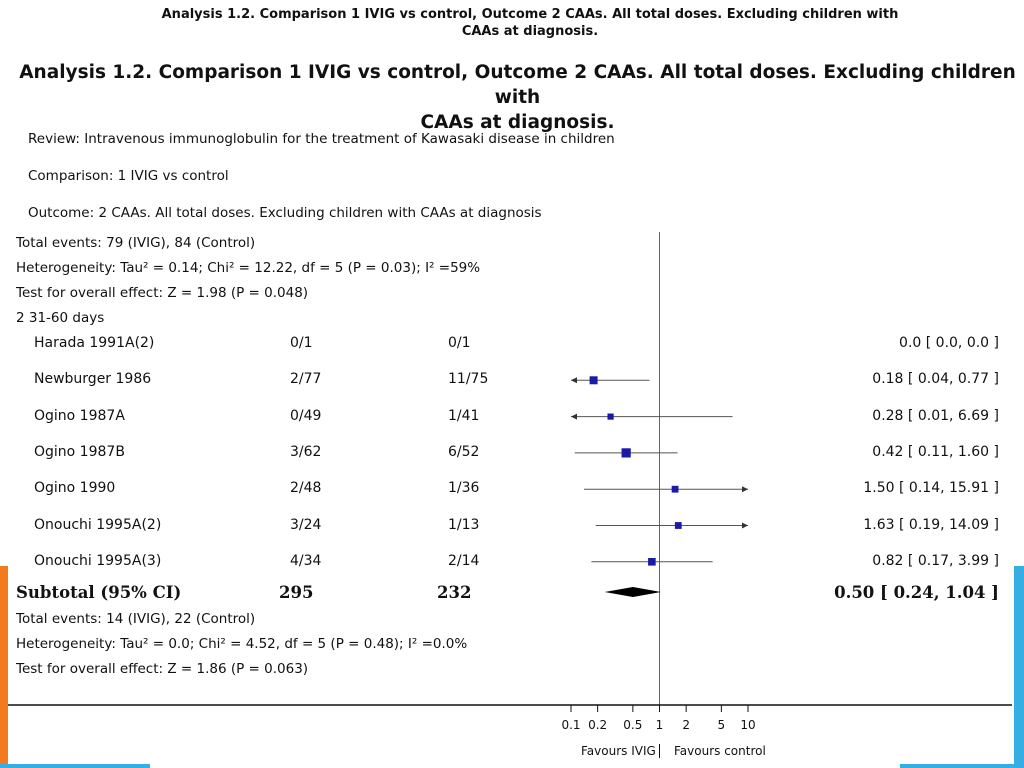  What do you see at coordinates (962, 766) in the screenshot?
I see `accent-bar-bottom-right` at bounding box center [962, 766].